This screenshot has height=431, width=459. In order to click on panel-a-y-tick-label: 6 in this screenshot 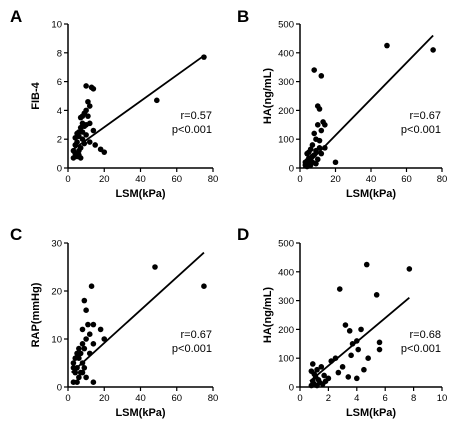, I will do `click(59, 82)`.